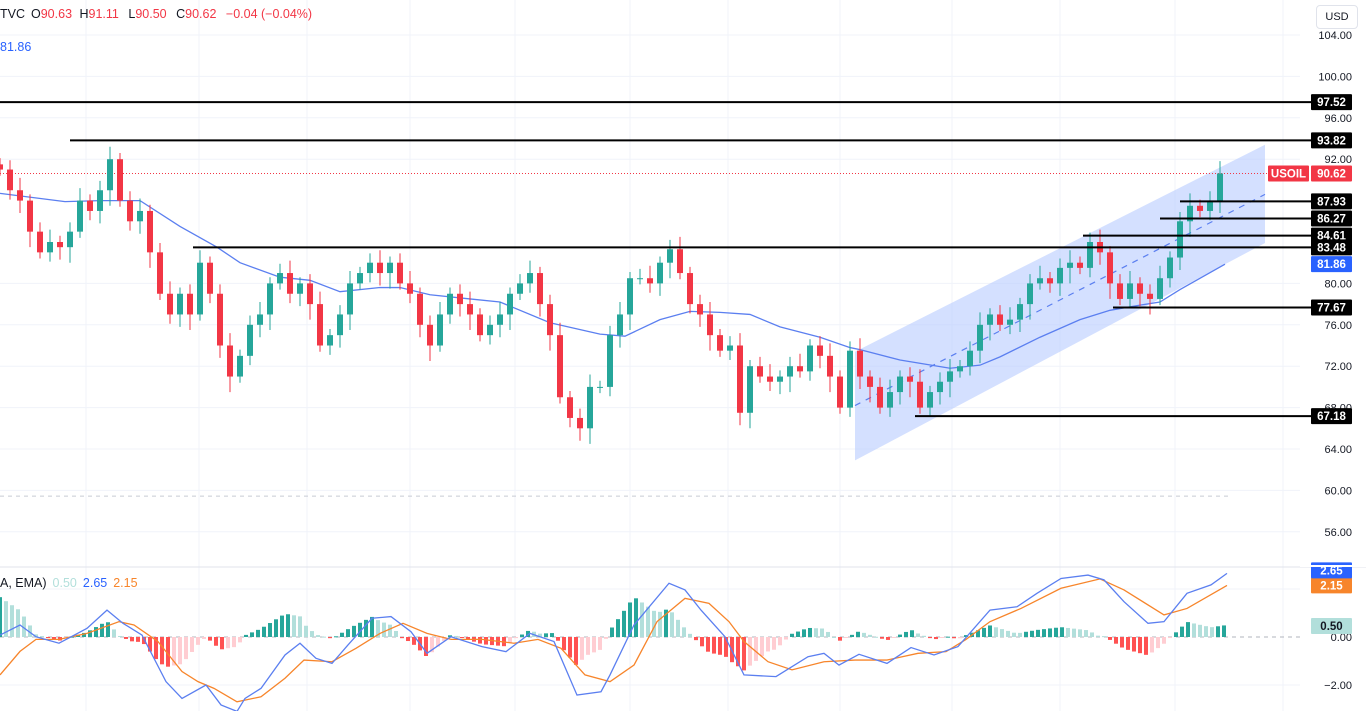  Describe the element at coordinates (196, 14) in the screenshot. I see `ohlc-close: C90.62` at that location.